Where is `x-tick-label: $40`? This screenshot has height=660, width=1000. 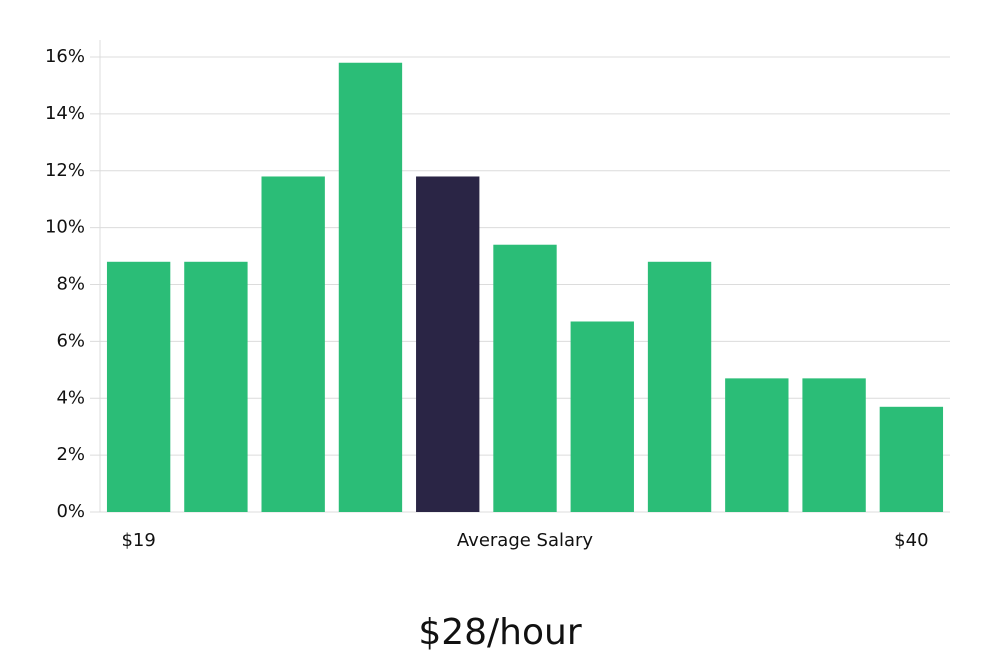
x-tick-label: $40 is located at coordinates (911, 540).